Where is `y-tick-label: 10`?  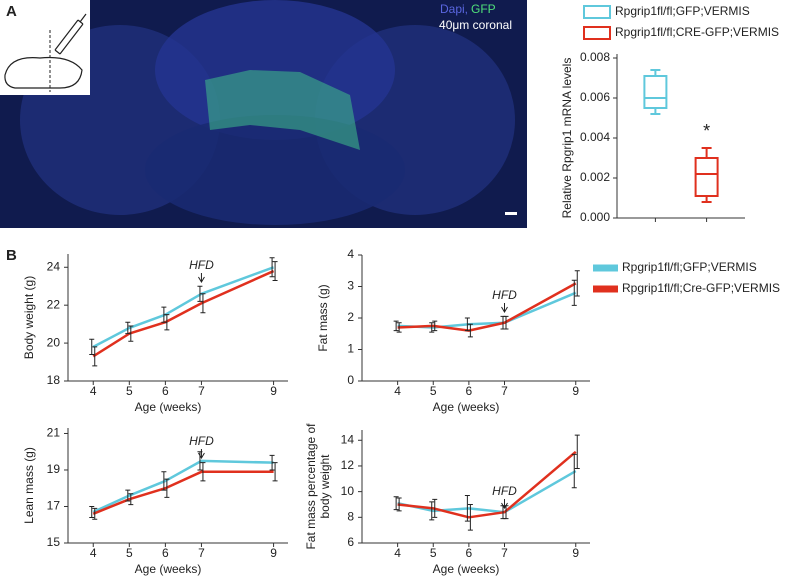 y-tick-label: 10 is located at coordinates (348, 491).